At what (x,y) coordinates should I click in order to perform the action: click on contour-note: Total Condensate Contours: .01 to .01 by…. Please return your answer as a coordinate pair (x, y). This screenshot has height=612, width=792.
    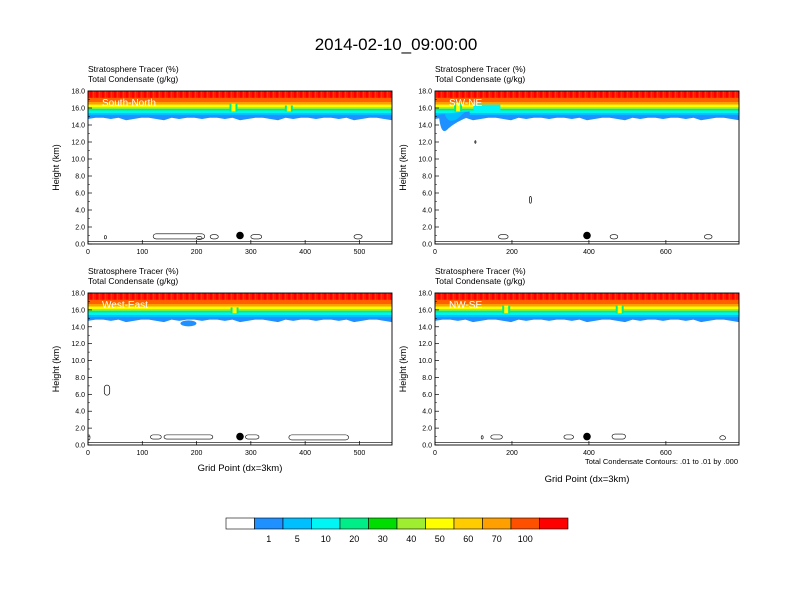
    Looking at the image, I should click on (661, 461).